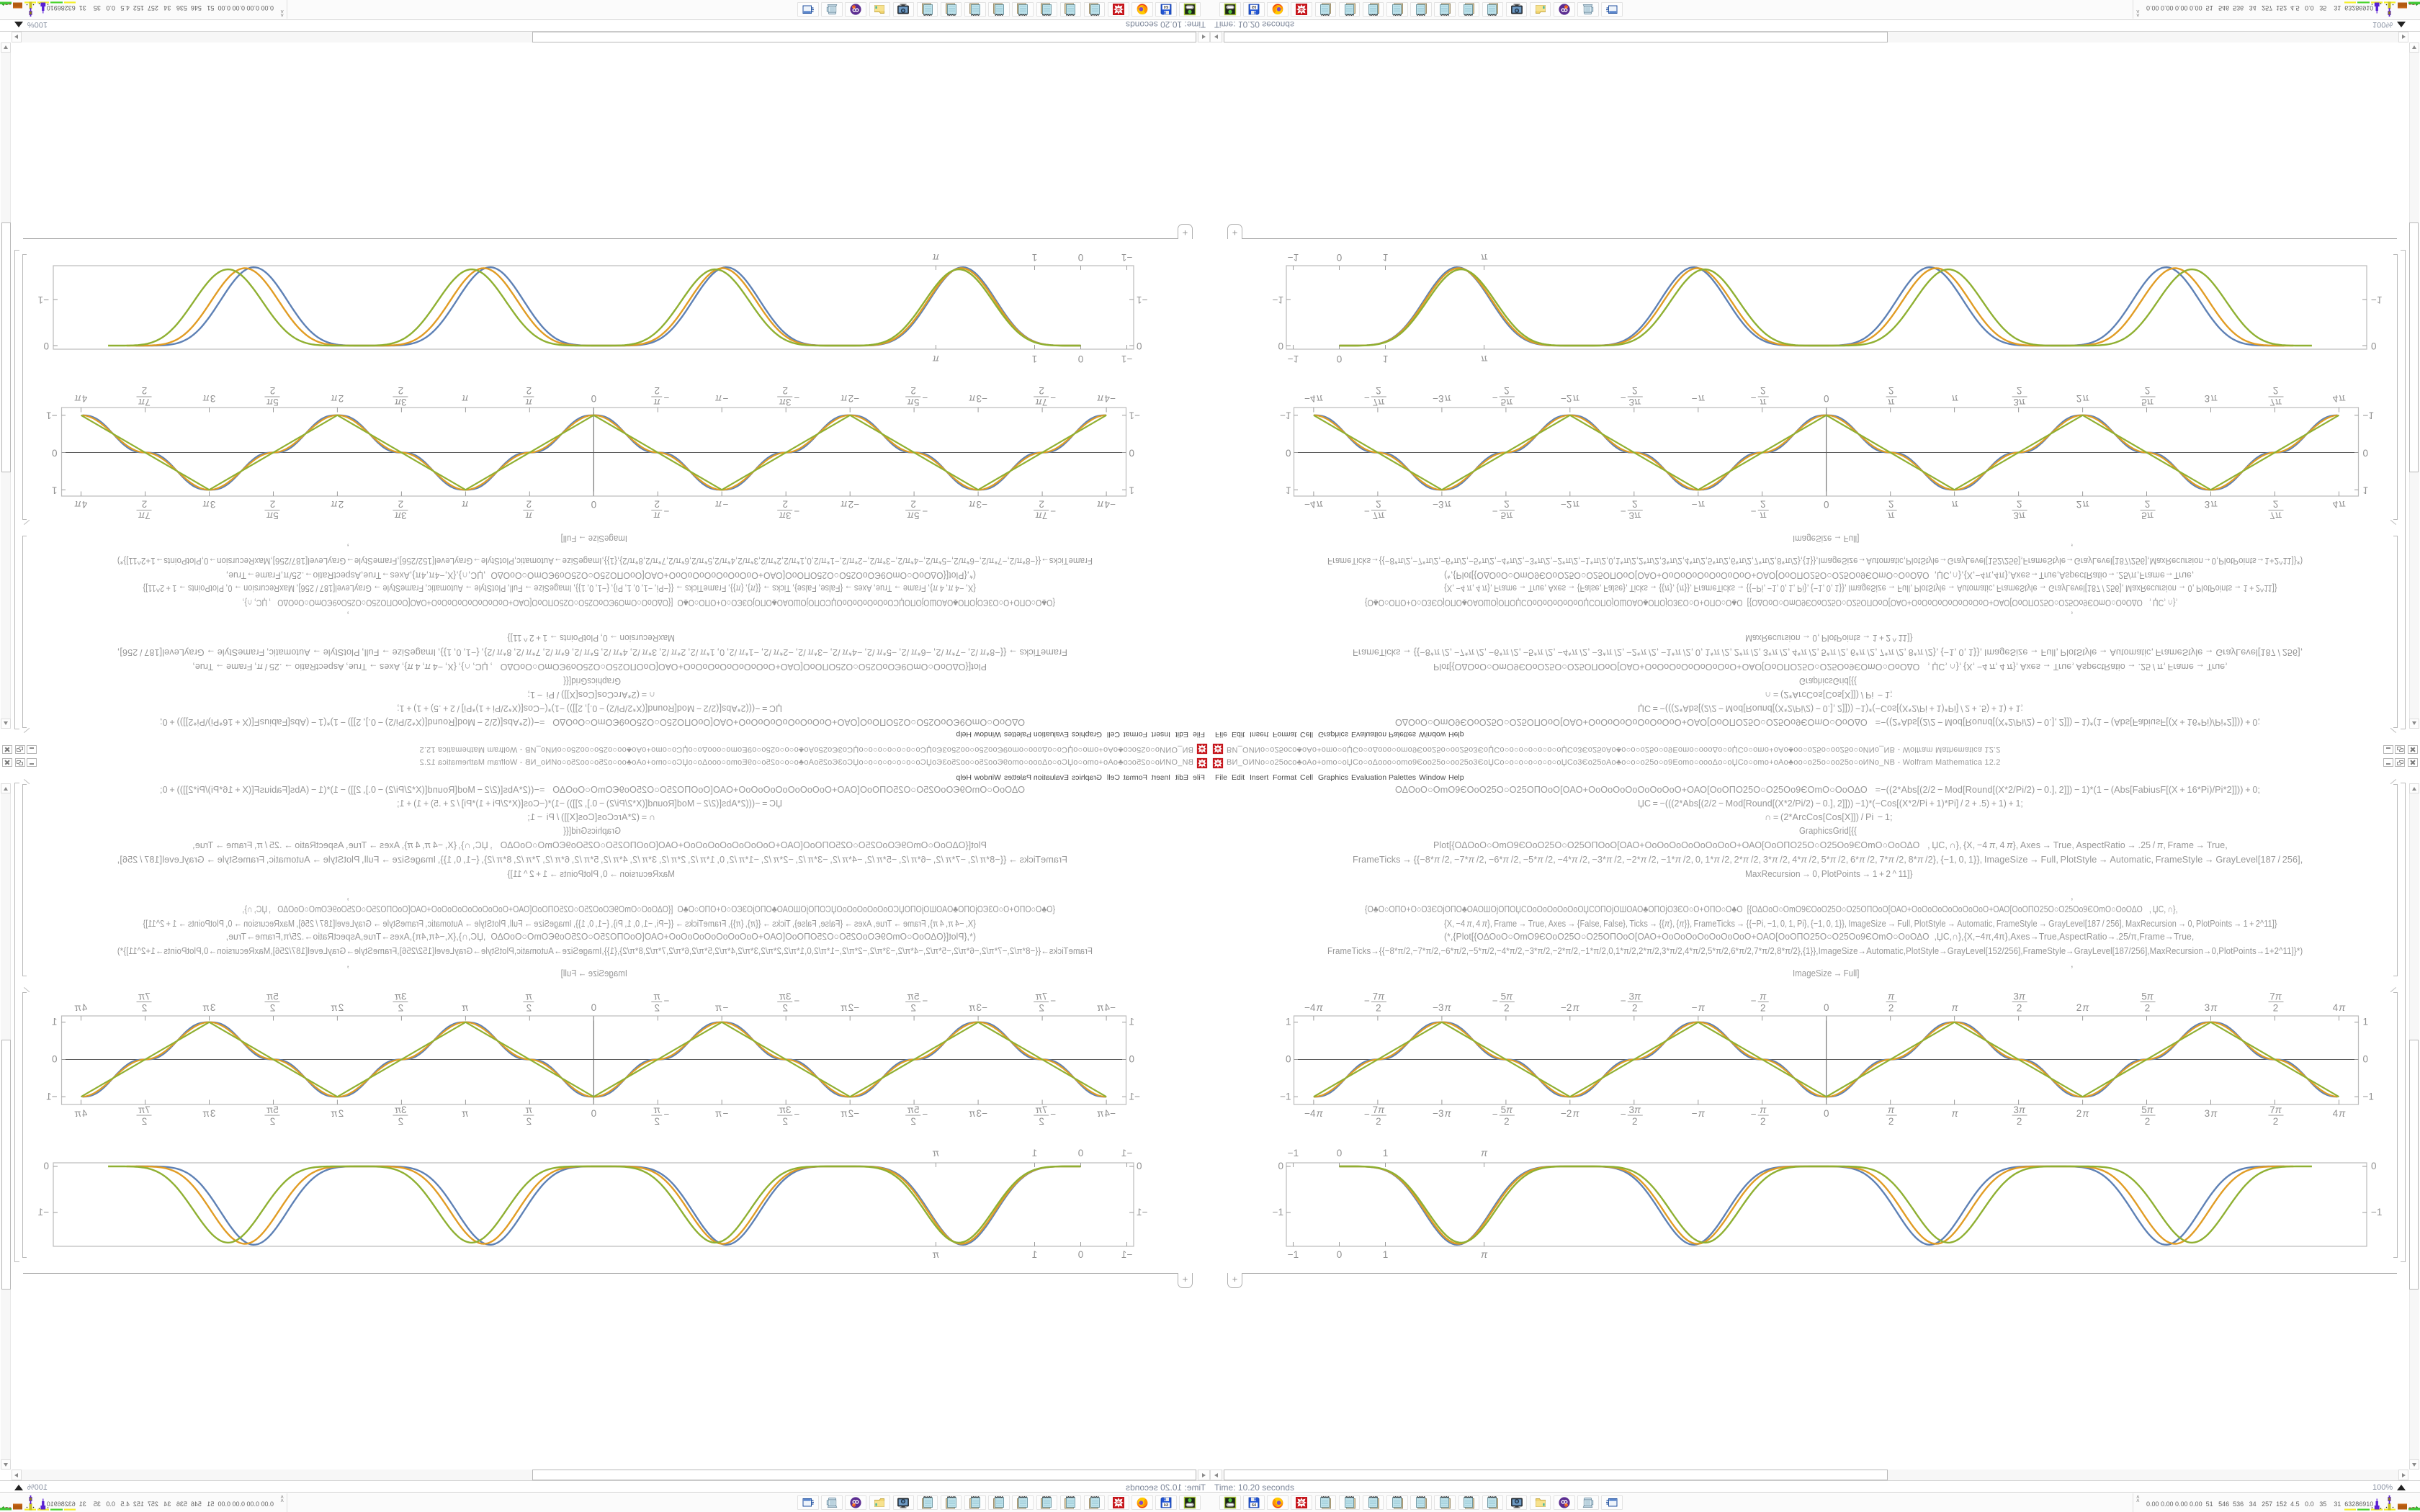 The image size is (2420, 1512). What do you see at coordinates (2083, 1113) in the screenshot?
I see `svg-text: 2 π` at bounding box center [2083, 1113].